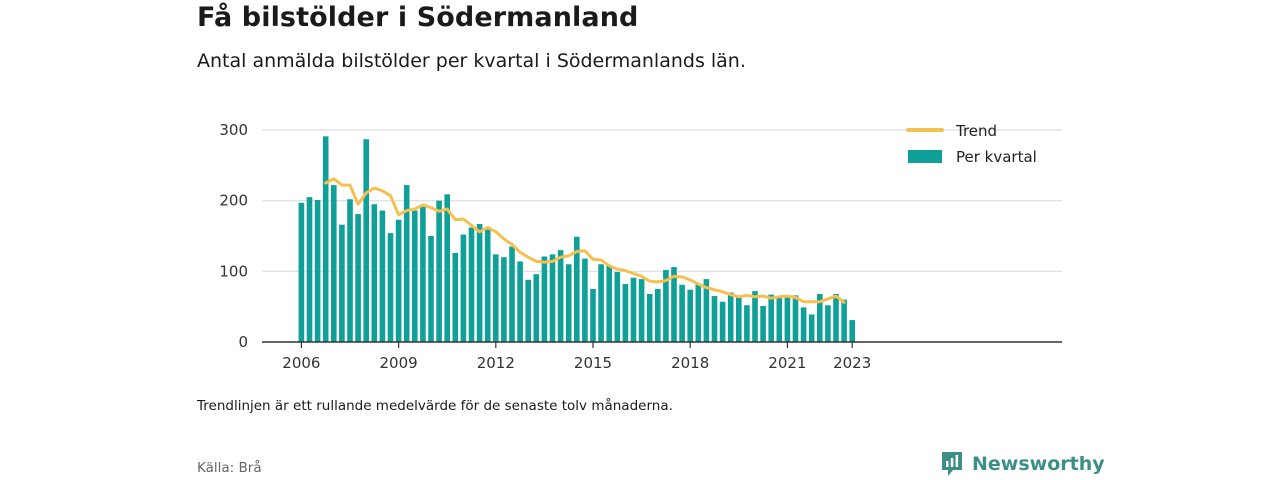 The height and width of the screenshot is (480, 1280). Describe the element at coordinates (996, 157) in the screenshot. I see `legend-bar-label: Per kvartal` at that location.